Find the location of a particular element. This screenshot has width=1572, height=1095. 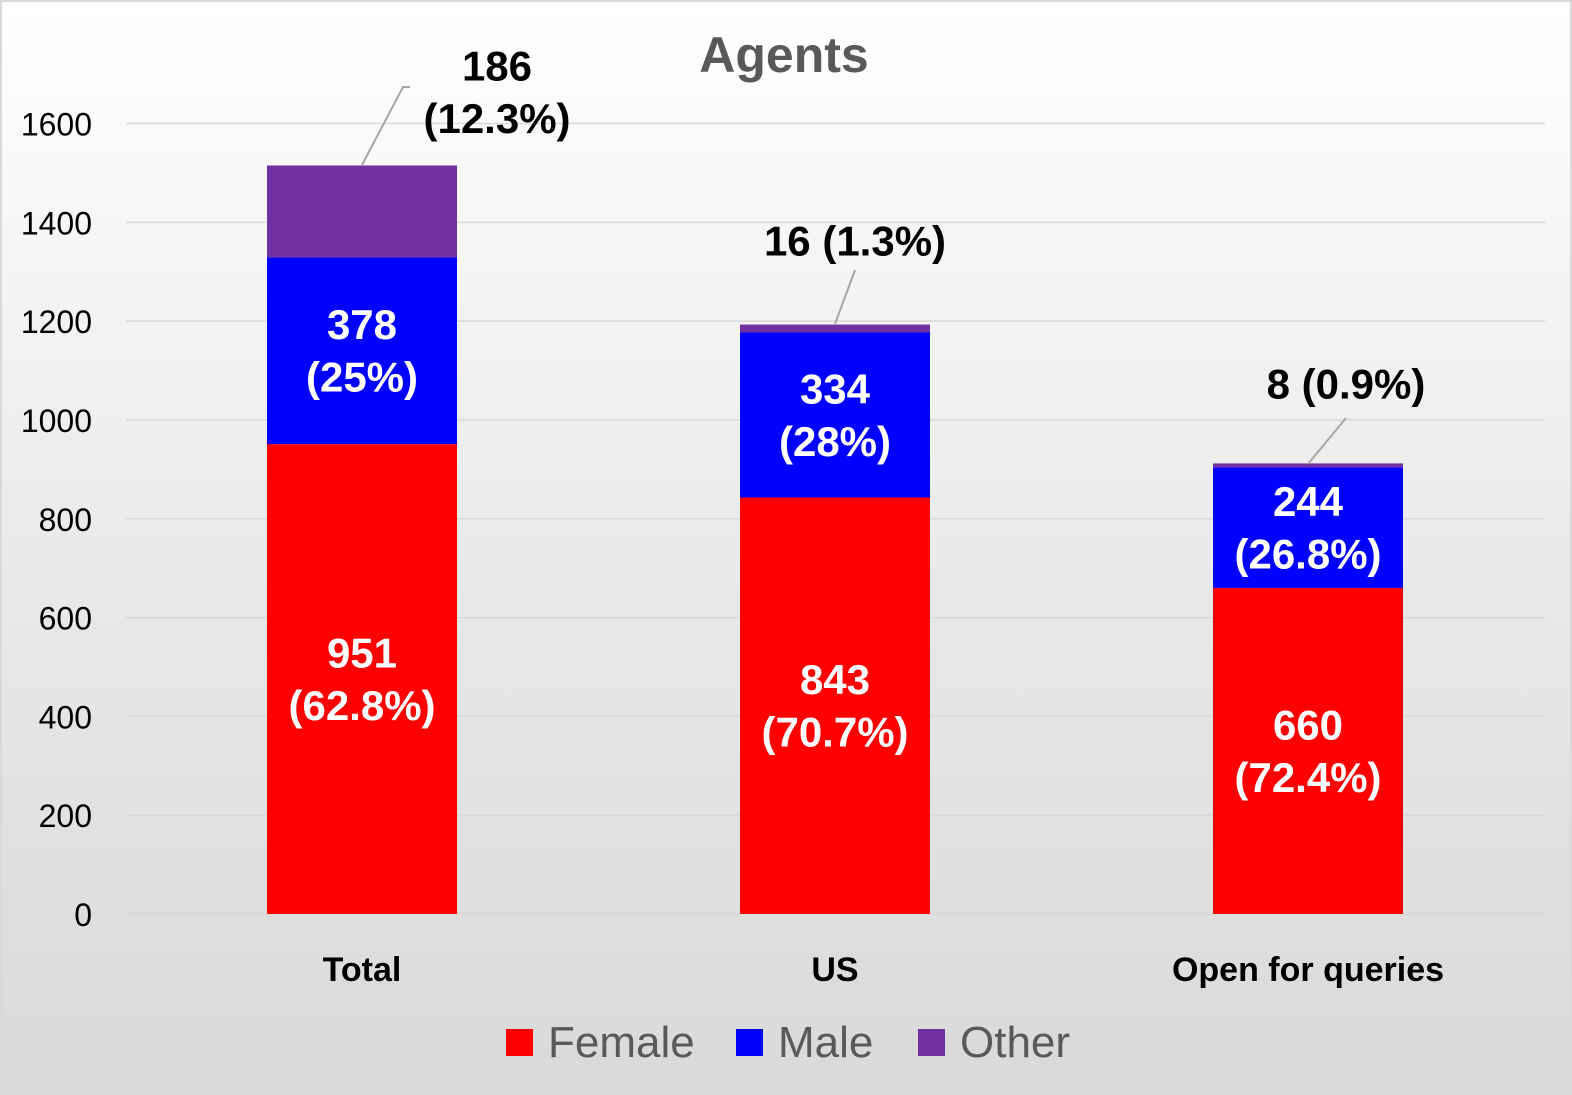

x-tick-label: Total is located at coordinates (362, 970).